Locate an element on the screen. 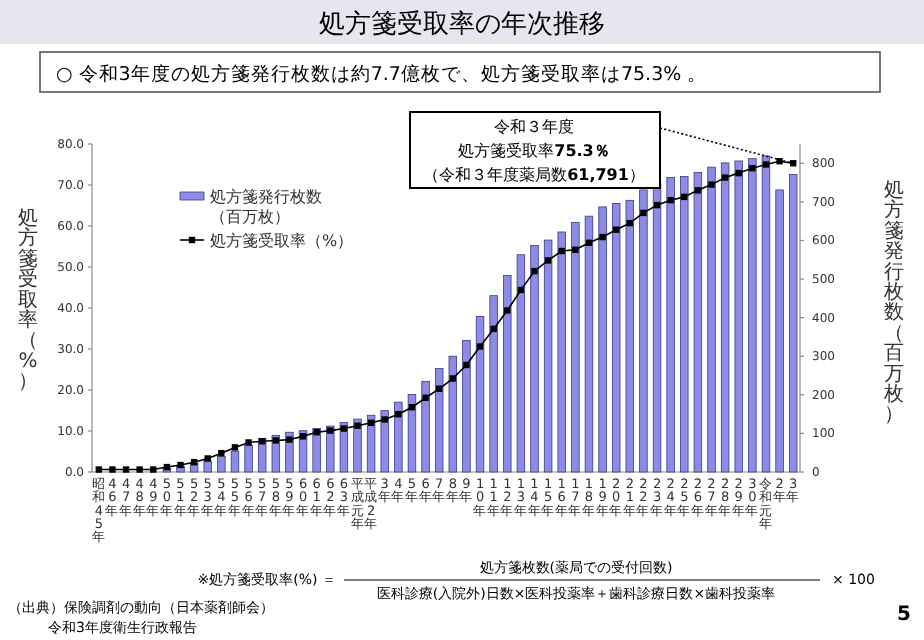  chart-subtitle: ○ 令和3年度の処方箋発行枚数は約7.7億枚で、処方箋受取率は75.3% 。 is located at coordinates (382, 74).